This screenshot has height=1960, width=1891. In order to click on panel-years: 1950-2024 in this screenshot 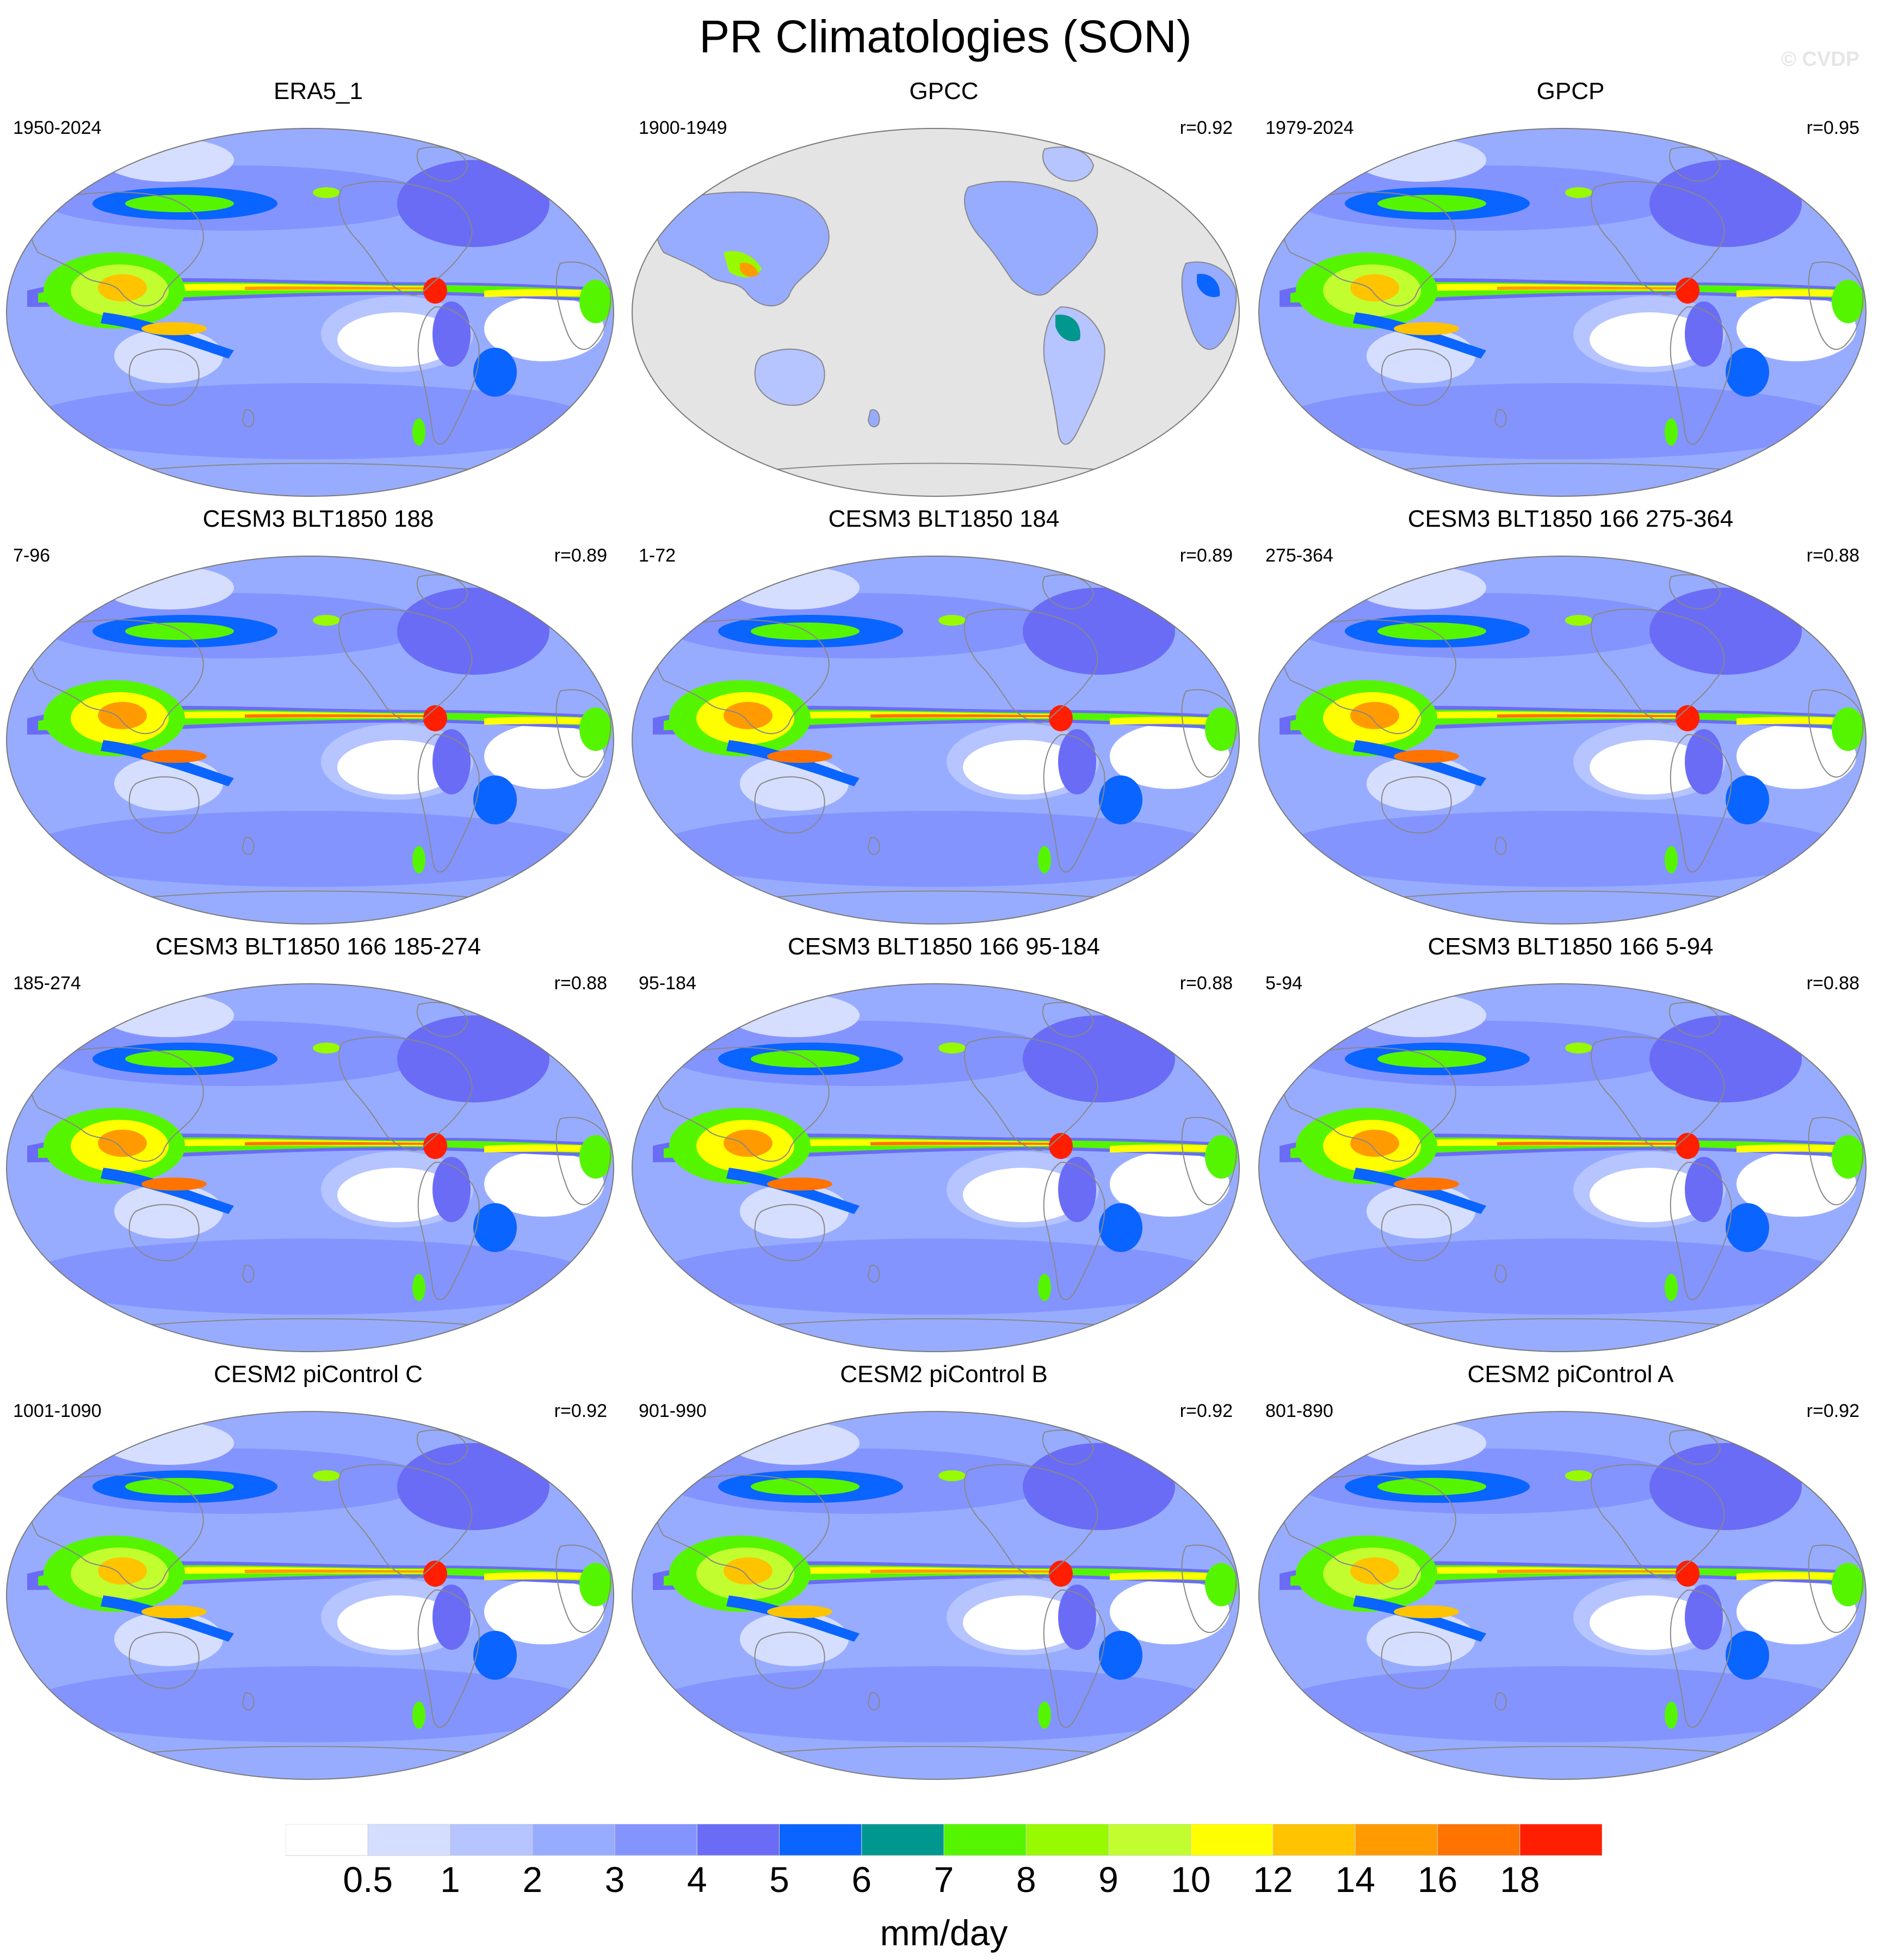, I will do `click(57, 128)`.